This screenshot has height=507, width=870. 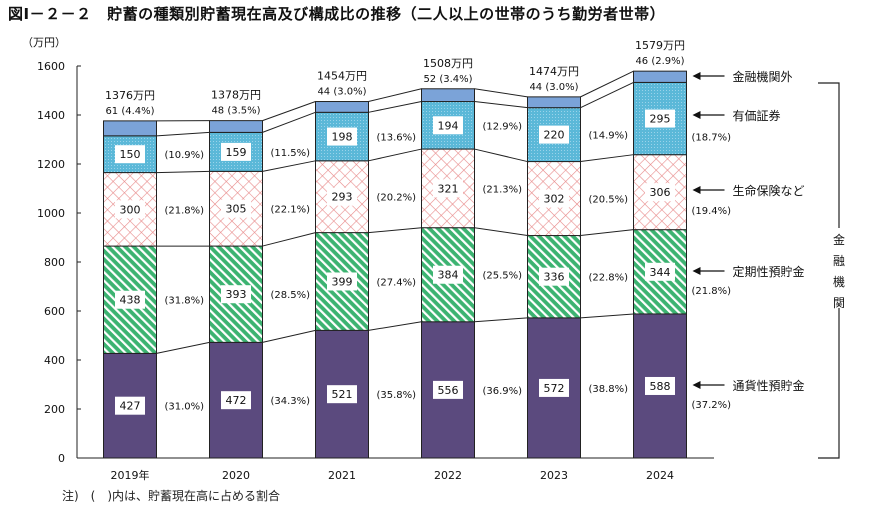 I want to click on other-share-label: 52 (3.4%), so click(x=447, y=79).